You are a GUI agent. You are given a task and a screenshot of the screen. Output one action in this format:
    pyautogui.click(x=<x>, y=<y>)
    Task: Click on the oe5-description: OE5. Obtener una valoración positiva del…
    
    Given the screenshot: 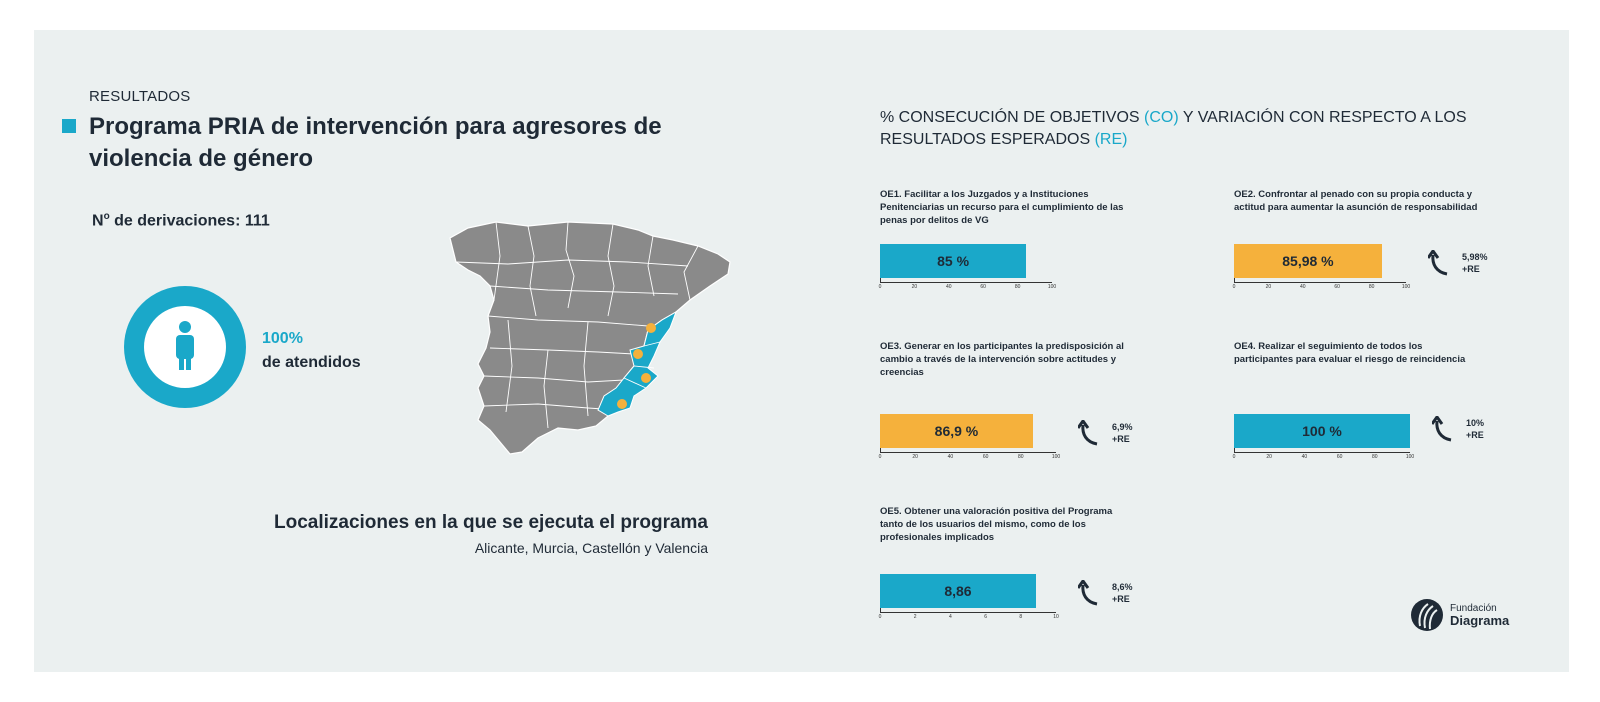 What is the action you would take?
    pyautogui.click(x=996, y=524)
    